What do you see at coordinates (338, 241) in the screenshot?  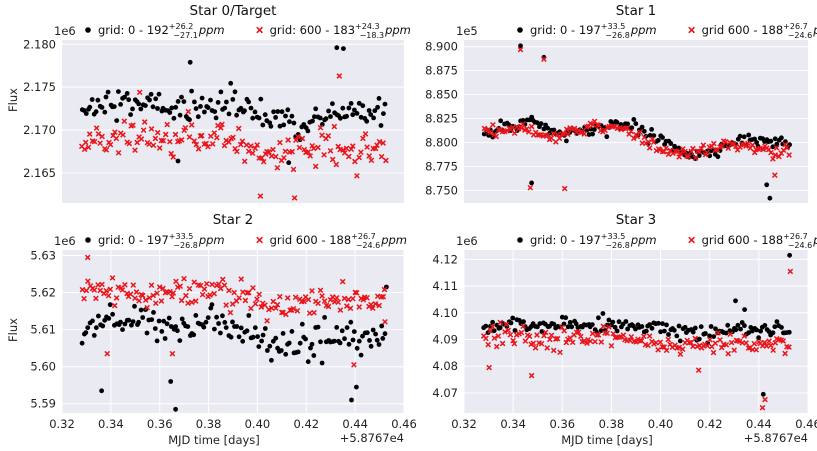 I see `legend-entry-label: grid 600 - 188+26.7−24.6ppm` at bounding box center [338, 241].